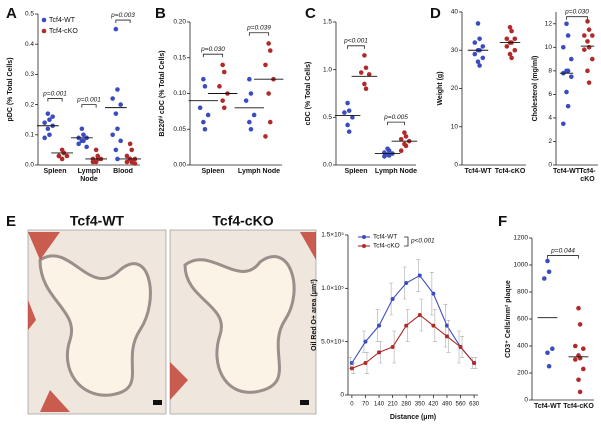 The width and height of the screenshot is (601, 437). I want to click on panel-letter: A, so click(11, 13).